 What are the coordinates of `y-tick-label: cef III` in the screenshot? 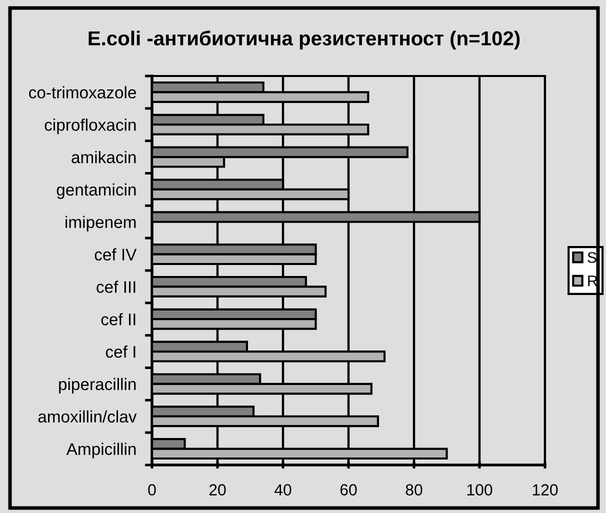 It's located at (116, 286).